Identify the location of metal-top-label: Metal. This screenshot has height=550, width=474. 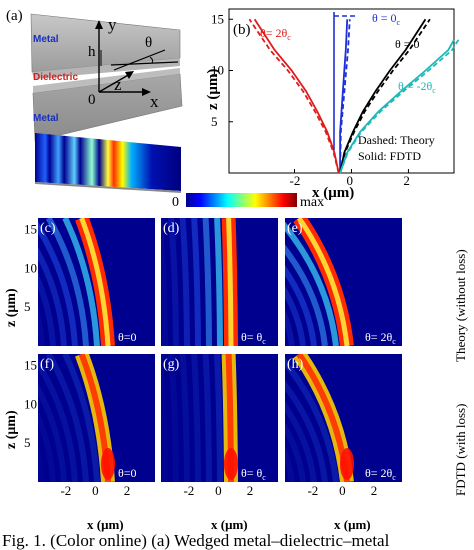
(46, 39).